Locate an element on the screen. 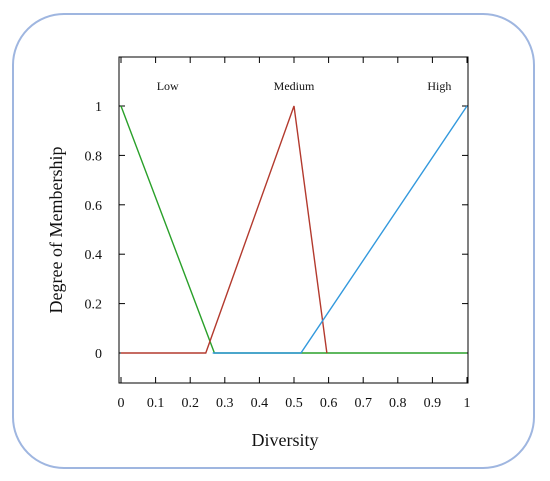 This screenshot has height=481, width=550. x-tick-label: 0.2 is located at coordinates (190, 403).